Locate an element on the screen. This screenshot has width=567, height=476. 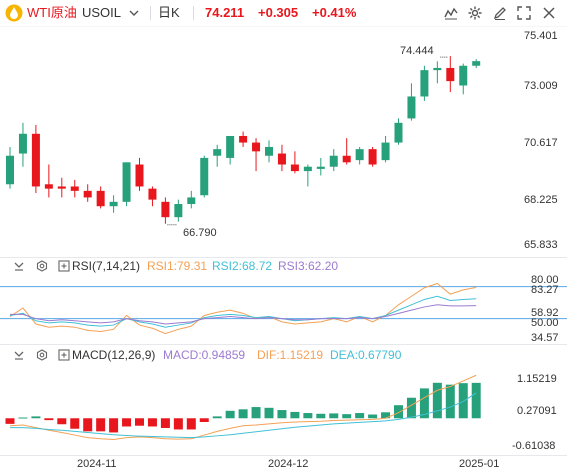
oil-drop-icon is located at coordinates (14, 13).